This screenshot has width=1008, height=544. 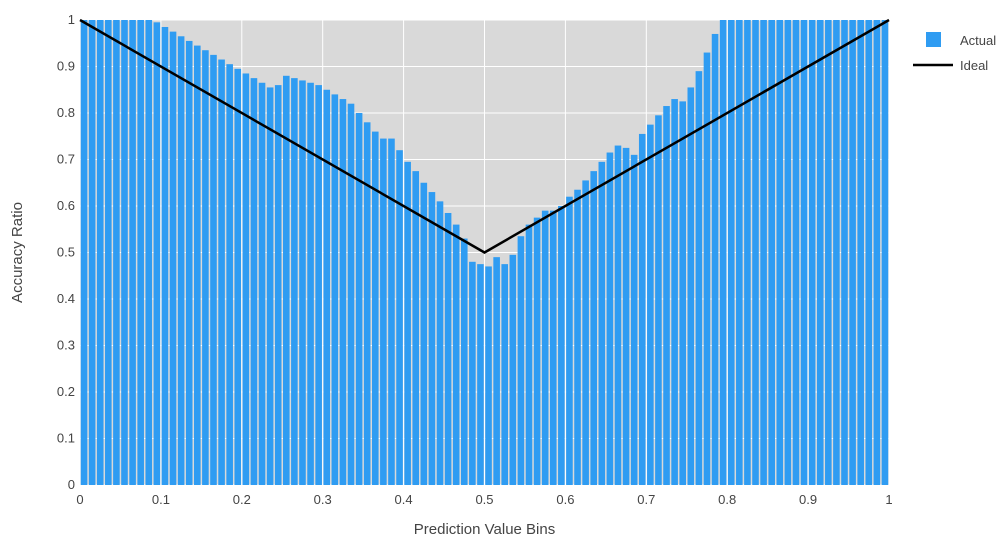 What do you see at coordinates (954, 52) in the screenshot?
I see `legend: Actual Ideal` at bounding box center [954, 52].